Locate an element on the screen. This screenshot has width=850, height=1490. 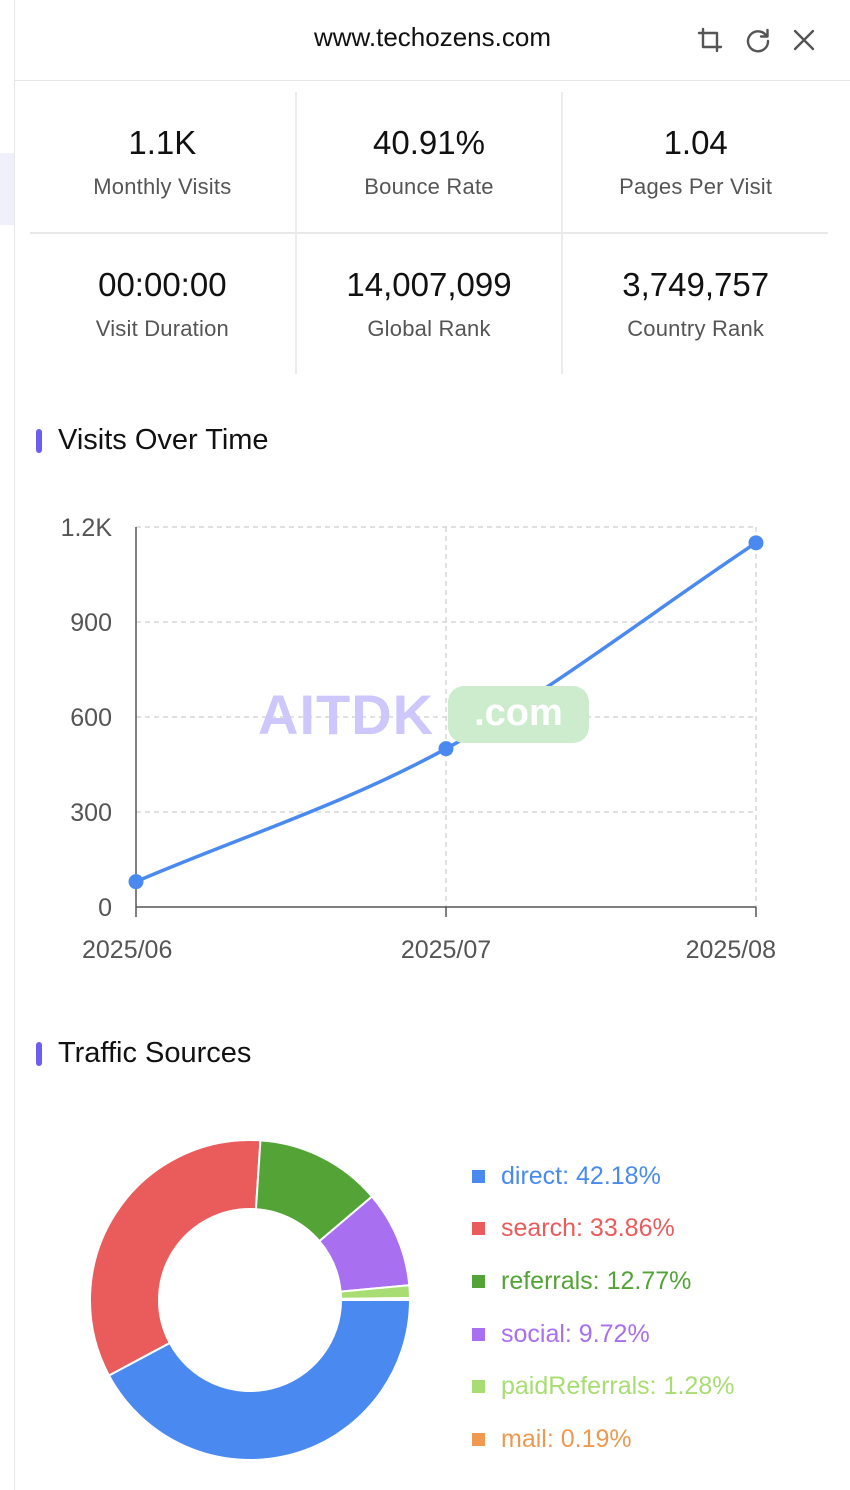
y-tick-label: 300 is located at coordinates (91, 813).